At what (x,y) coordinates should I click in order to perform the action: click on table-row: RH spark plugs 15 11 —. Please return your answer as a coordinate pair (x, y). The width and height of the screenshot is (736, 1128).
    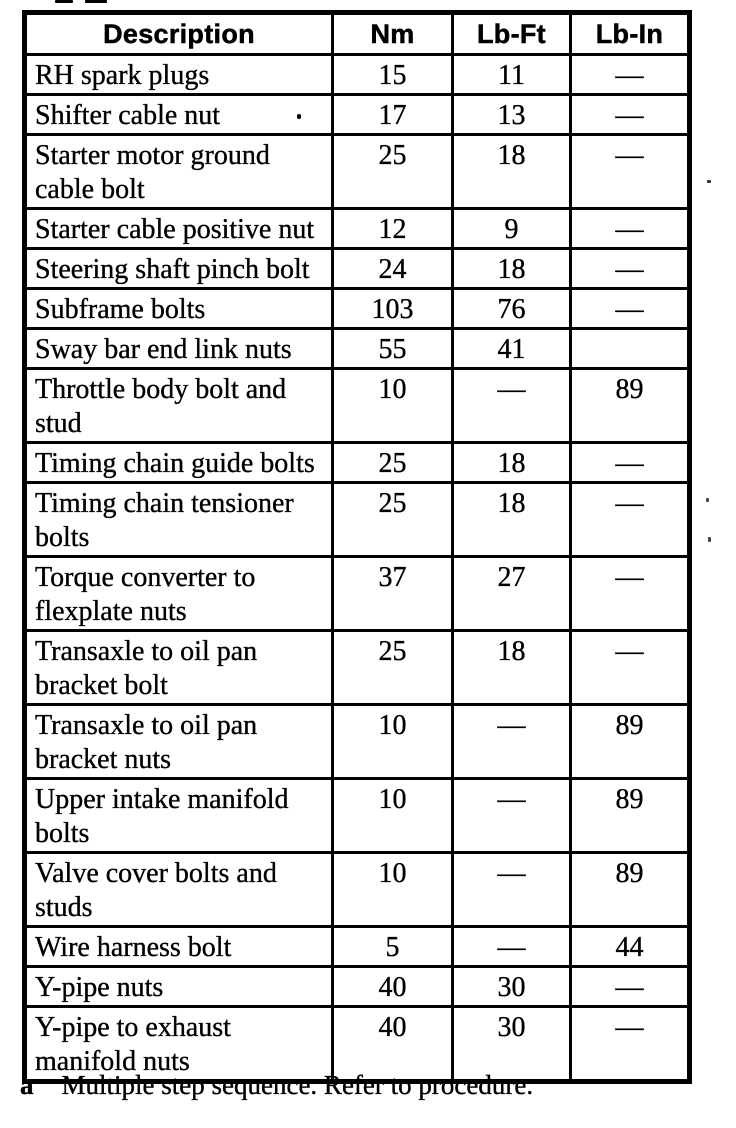
    Looking at the image, I should click on (357, 74).